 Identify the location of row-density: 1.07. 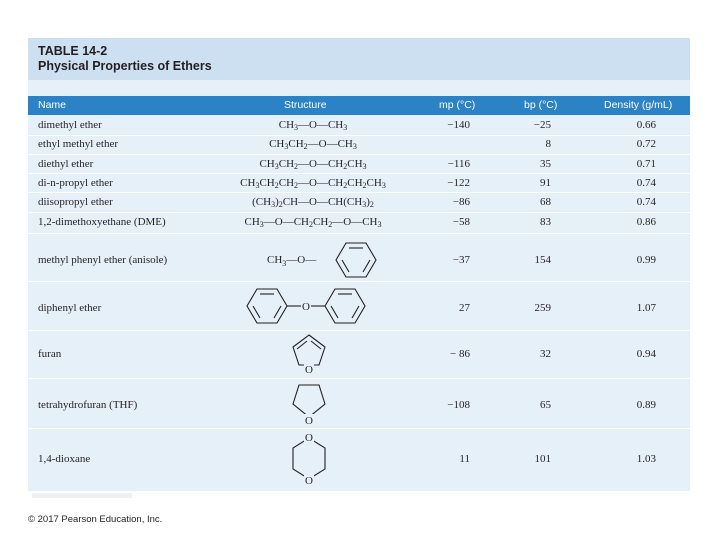
(646, 308).